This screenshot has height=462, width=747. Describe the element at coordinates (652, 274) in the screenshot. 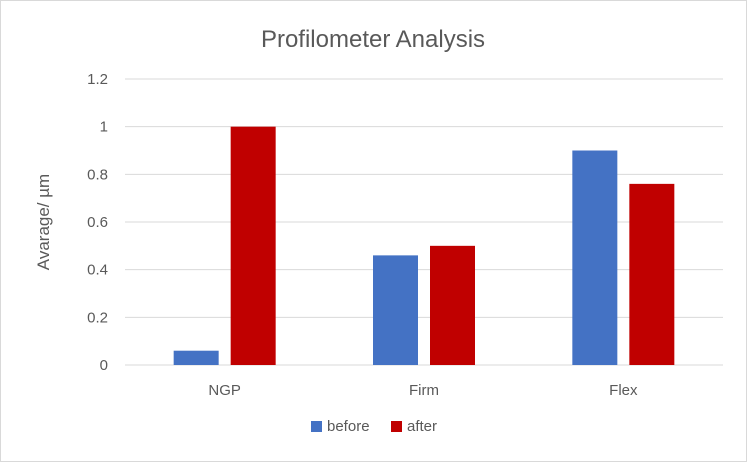

I see `bar-after-flex` at that location.